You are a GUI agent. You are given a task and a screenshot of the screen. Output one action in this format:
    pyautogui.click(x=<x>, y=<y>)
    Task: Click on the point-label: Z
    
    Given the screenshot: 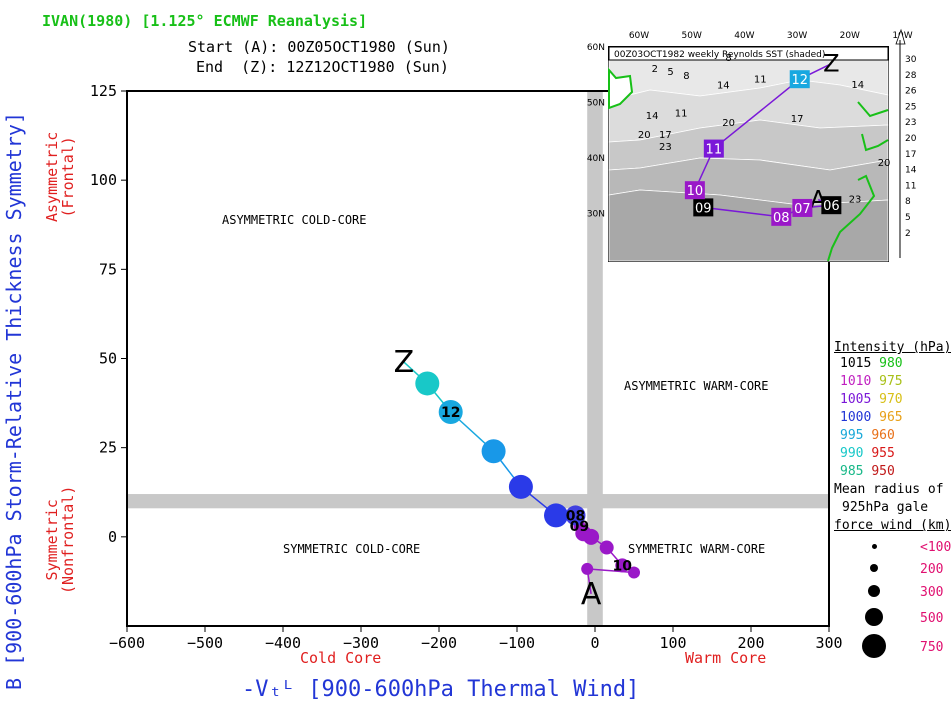 What is the action you would take?
    pyautogui.click(x=404, y=362)
    